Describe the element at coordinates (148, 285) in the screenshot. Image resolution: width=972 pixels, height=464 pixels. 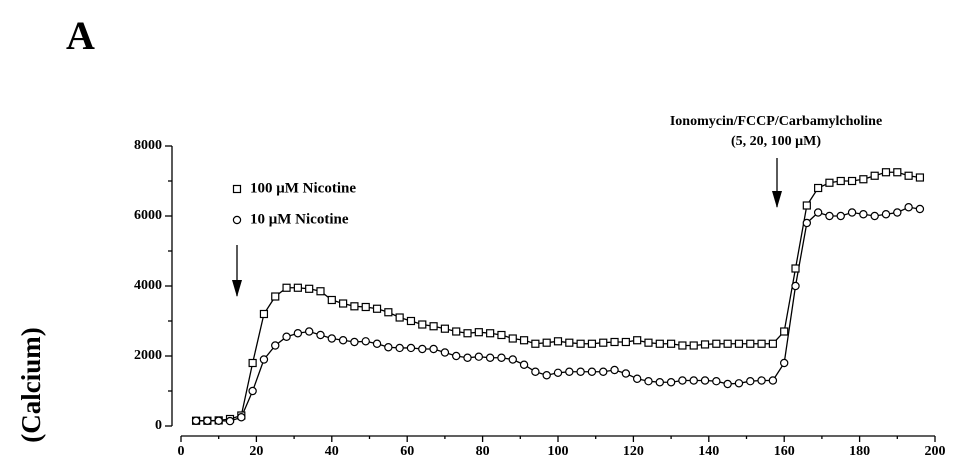
I see `y-tick-label: 4000` at that location.